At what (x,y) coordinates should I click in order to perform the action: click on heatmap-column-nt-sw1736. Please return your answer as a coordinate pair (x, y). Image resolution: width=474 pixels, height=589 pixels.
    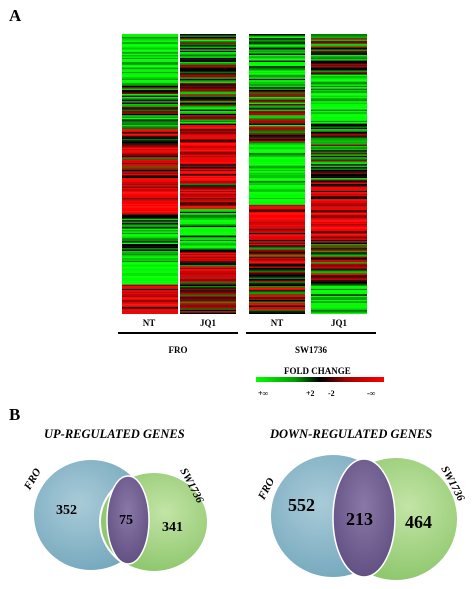
    Looking at the image, I should click on (277, 174).